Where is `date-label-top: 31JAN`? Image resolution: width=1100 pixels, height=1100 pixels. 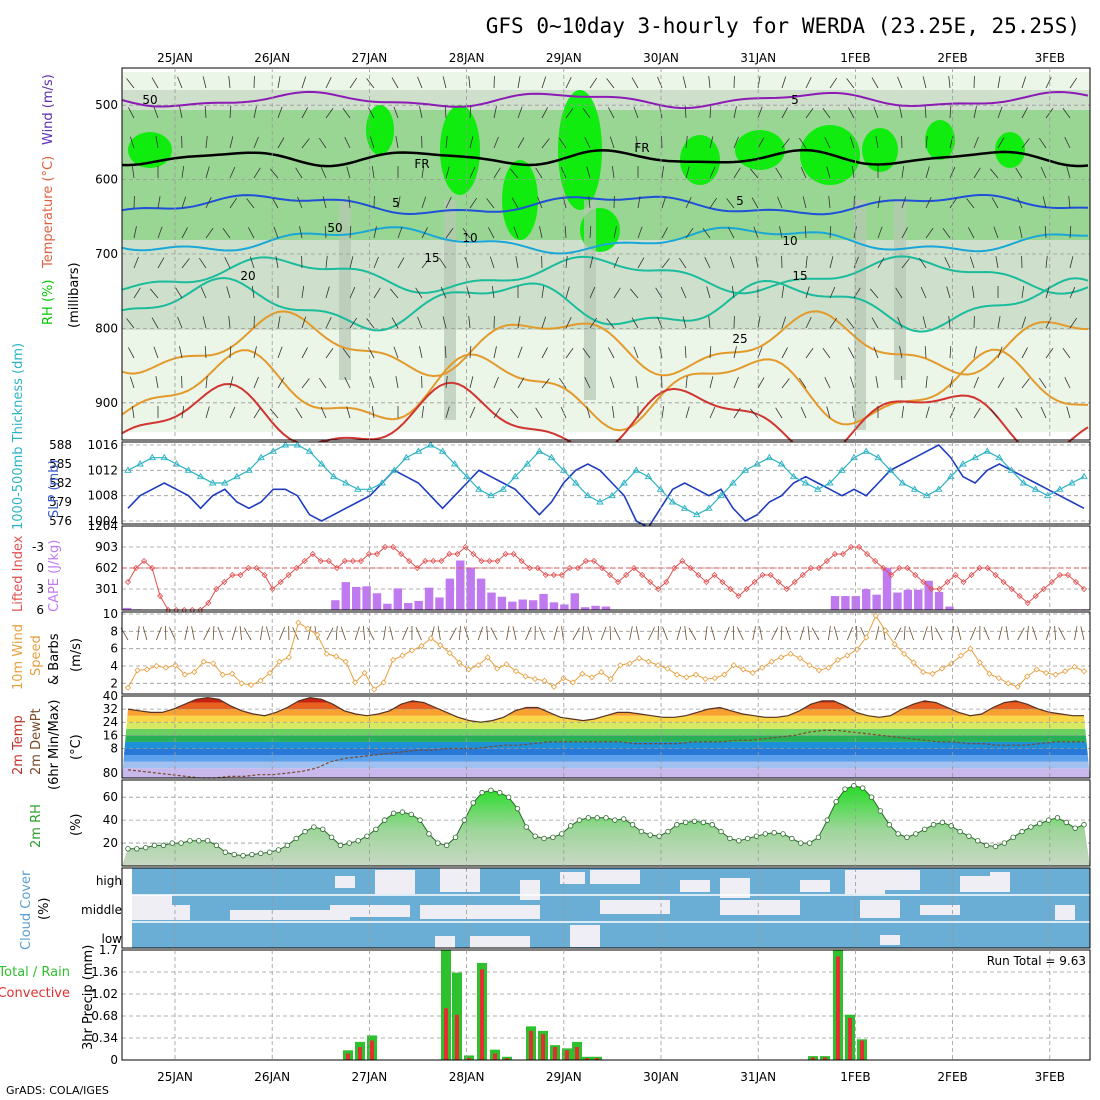
date-label-top: 31JAN is located at coordinates (758, 58).